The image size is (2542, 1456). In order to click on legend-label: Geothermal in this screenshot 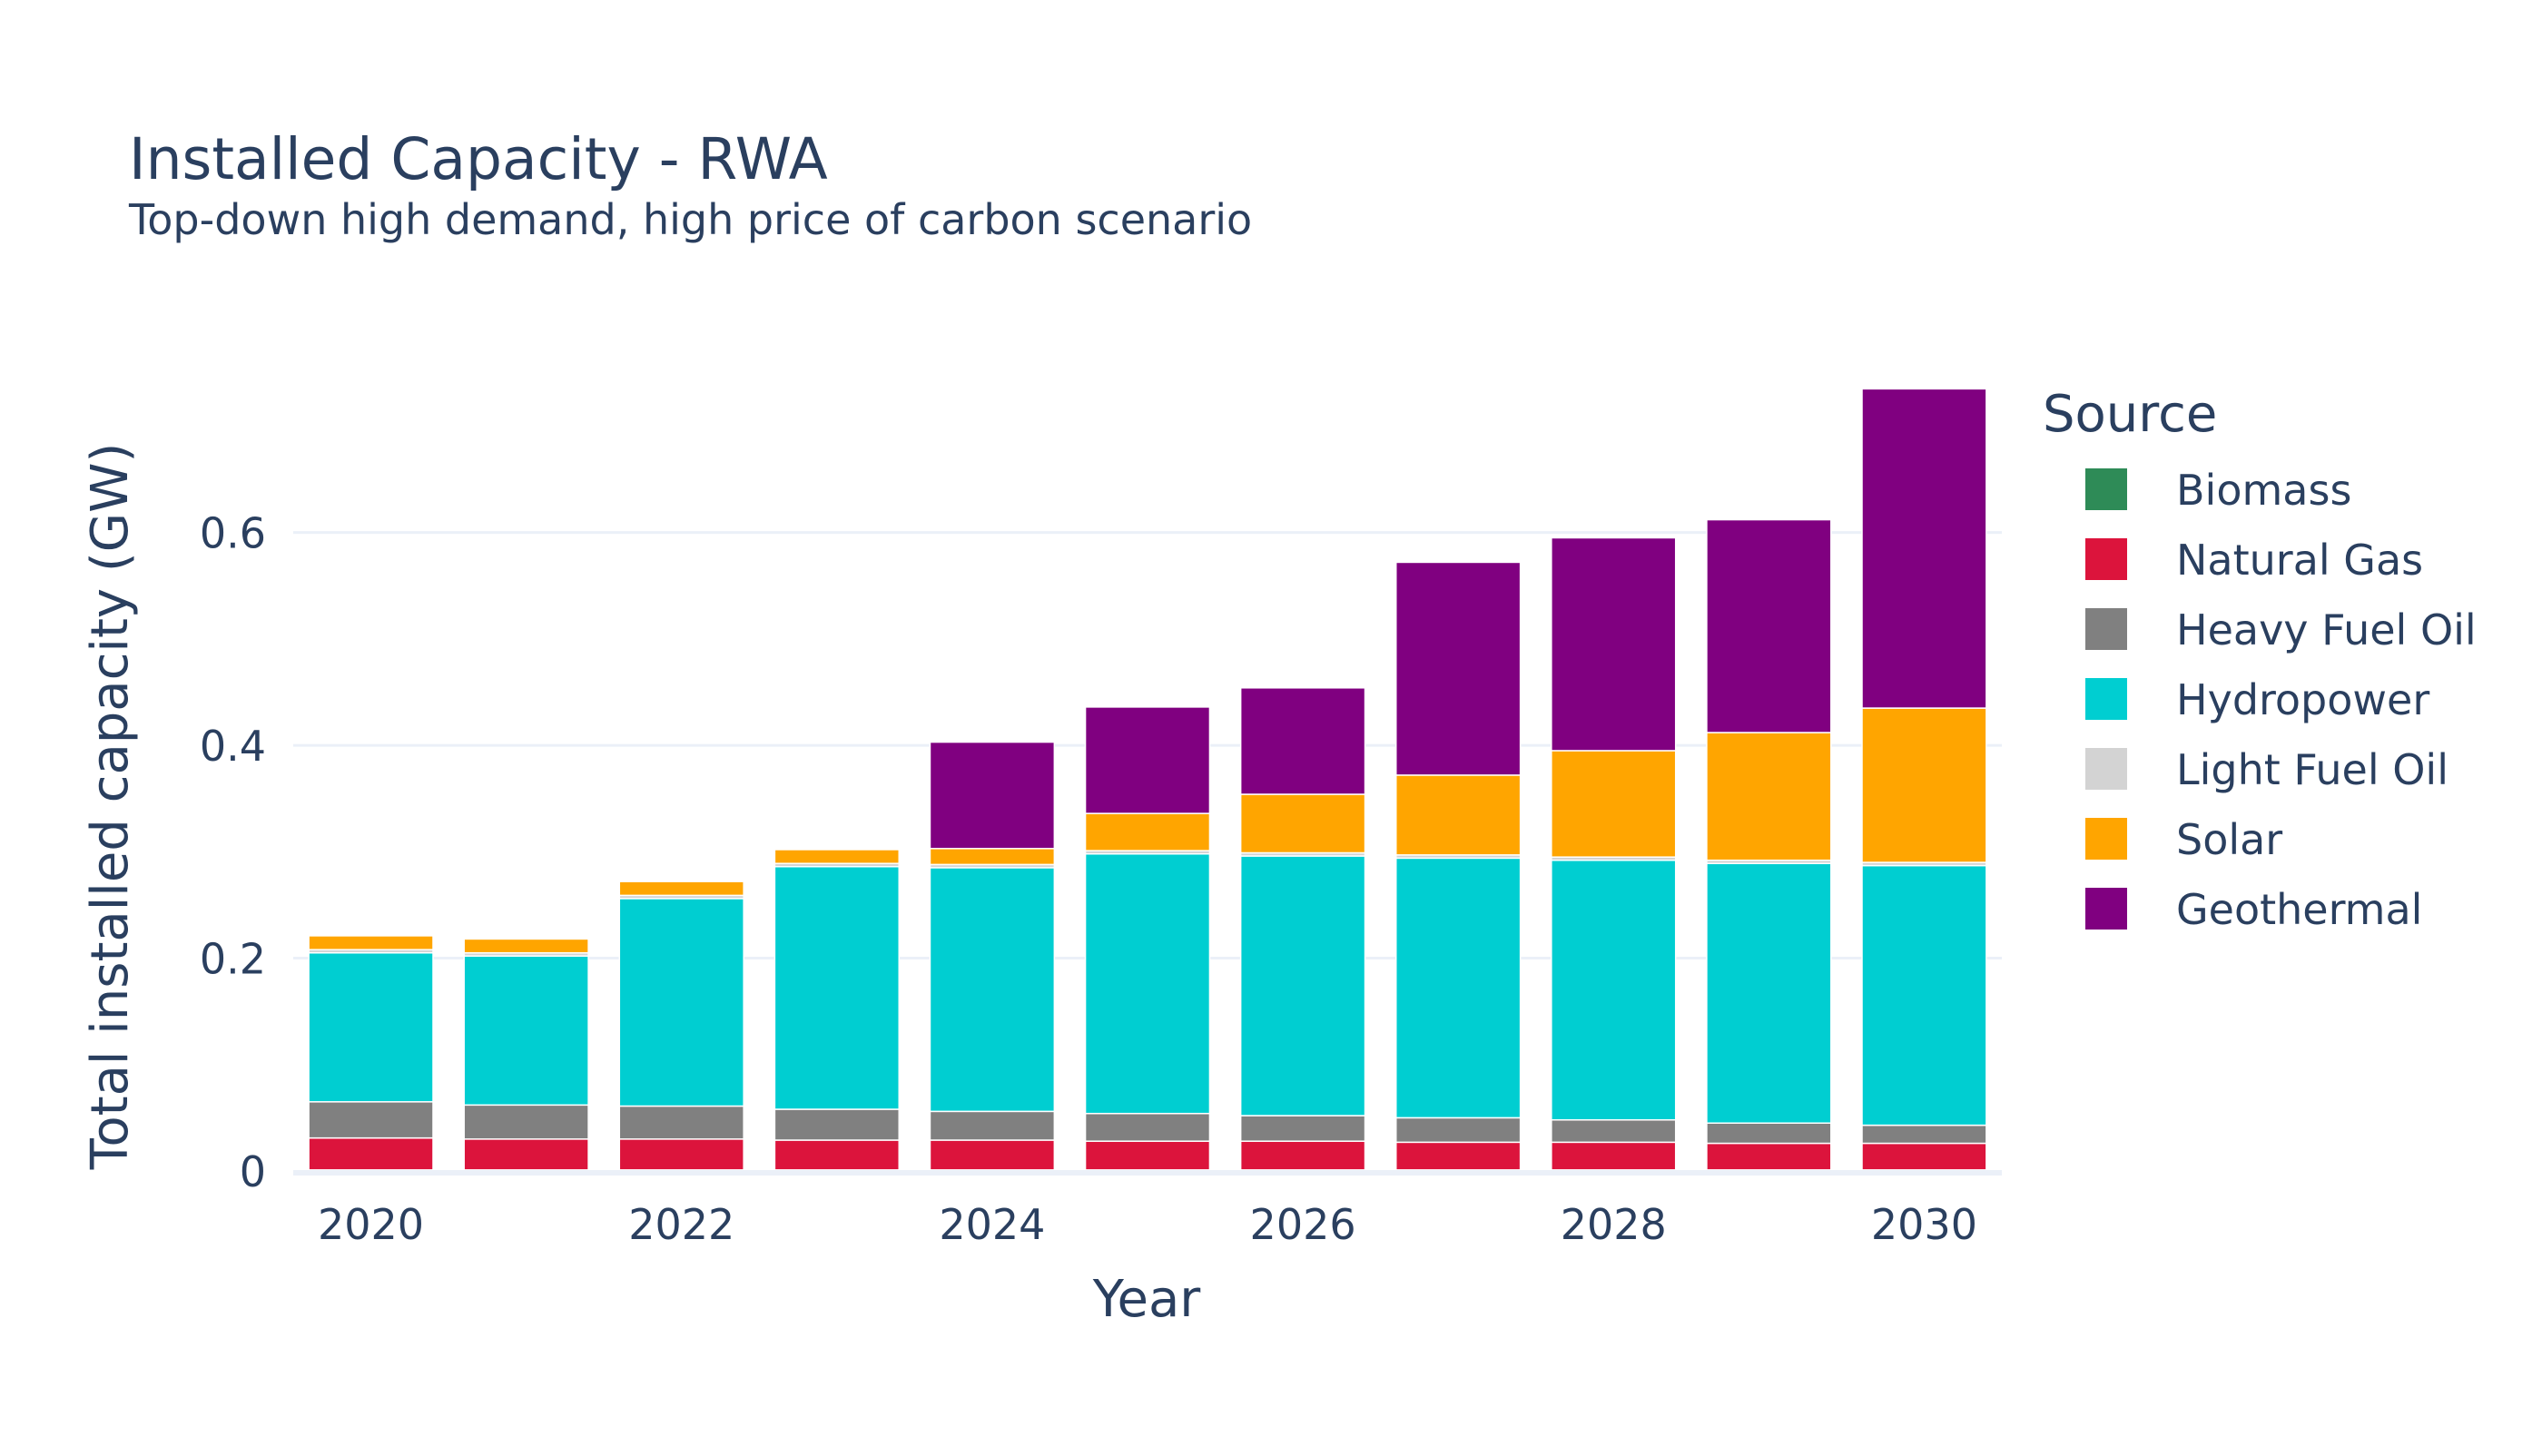, I will do `click(2299, 909)`.